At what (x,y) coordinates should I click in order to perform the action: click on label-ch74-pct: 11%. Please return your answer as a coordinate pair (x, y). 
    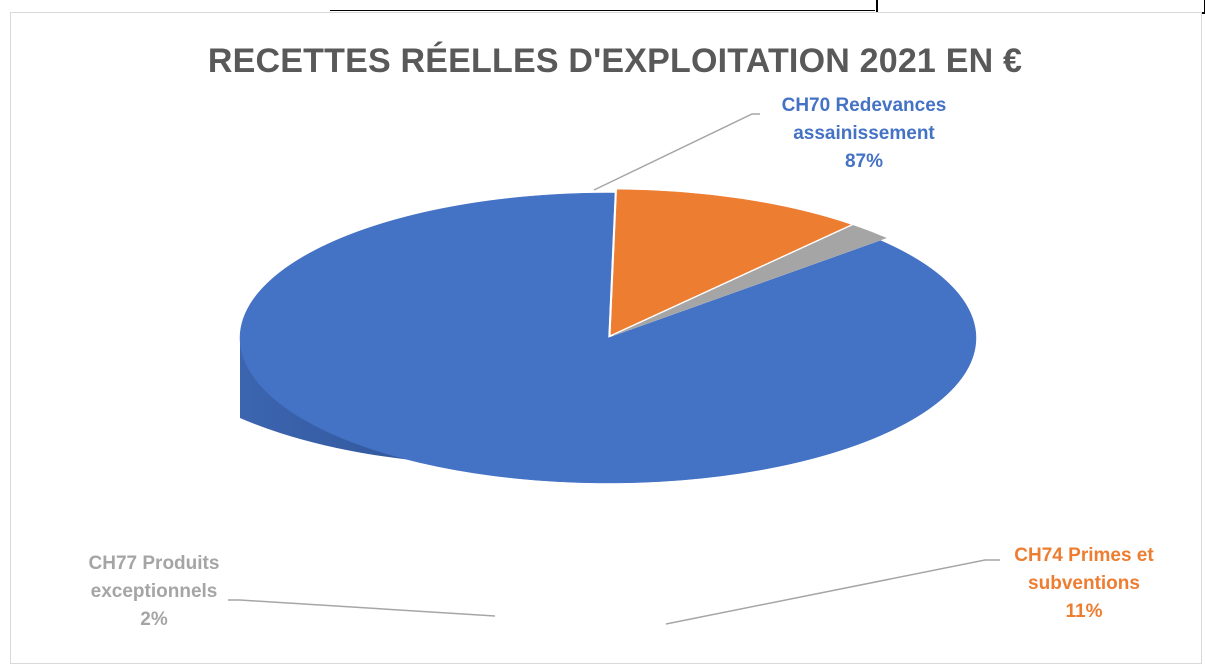
    Looking at the image, I should click on (1084, 611).